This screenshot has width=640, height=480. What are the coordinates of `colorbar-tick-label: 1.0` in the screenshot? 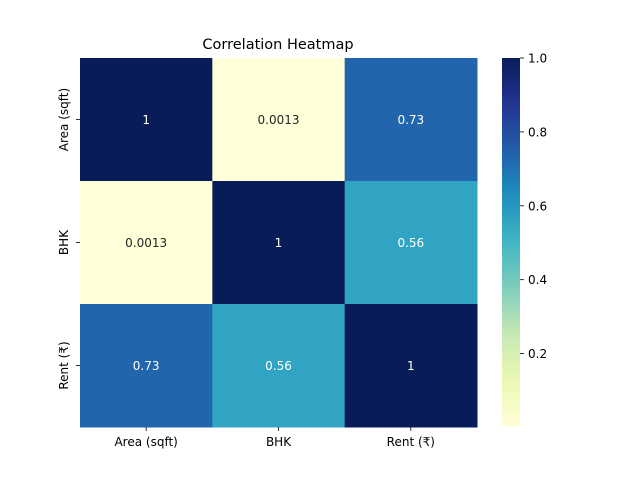 It's located at (537, 59).